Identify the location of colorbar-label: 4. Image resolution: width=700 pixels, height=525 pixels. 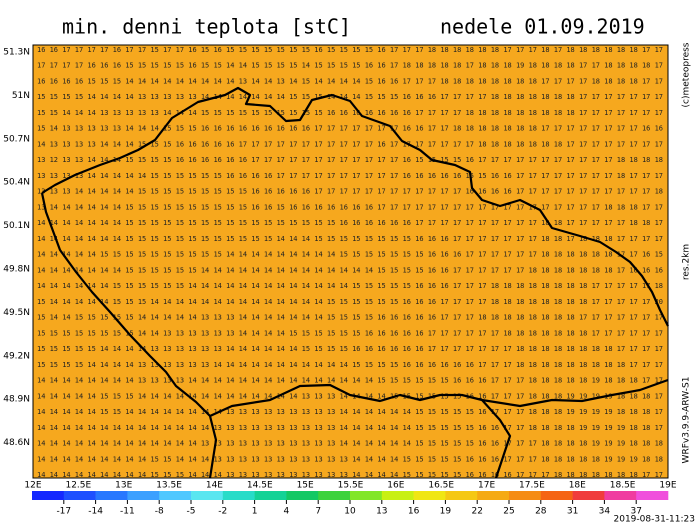
(287, 512).